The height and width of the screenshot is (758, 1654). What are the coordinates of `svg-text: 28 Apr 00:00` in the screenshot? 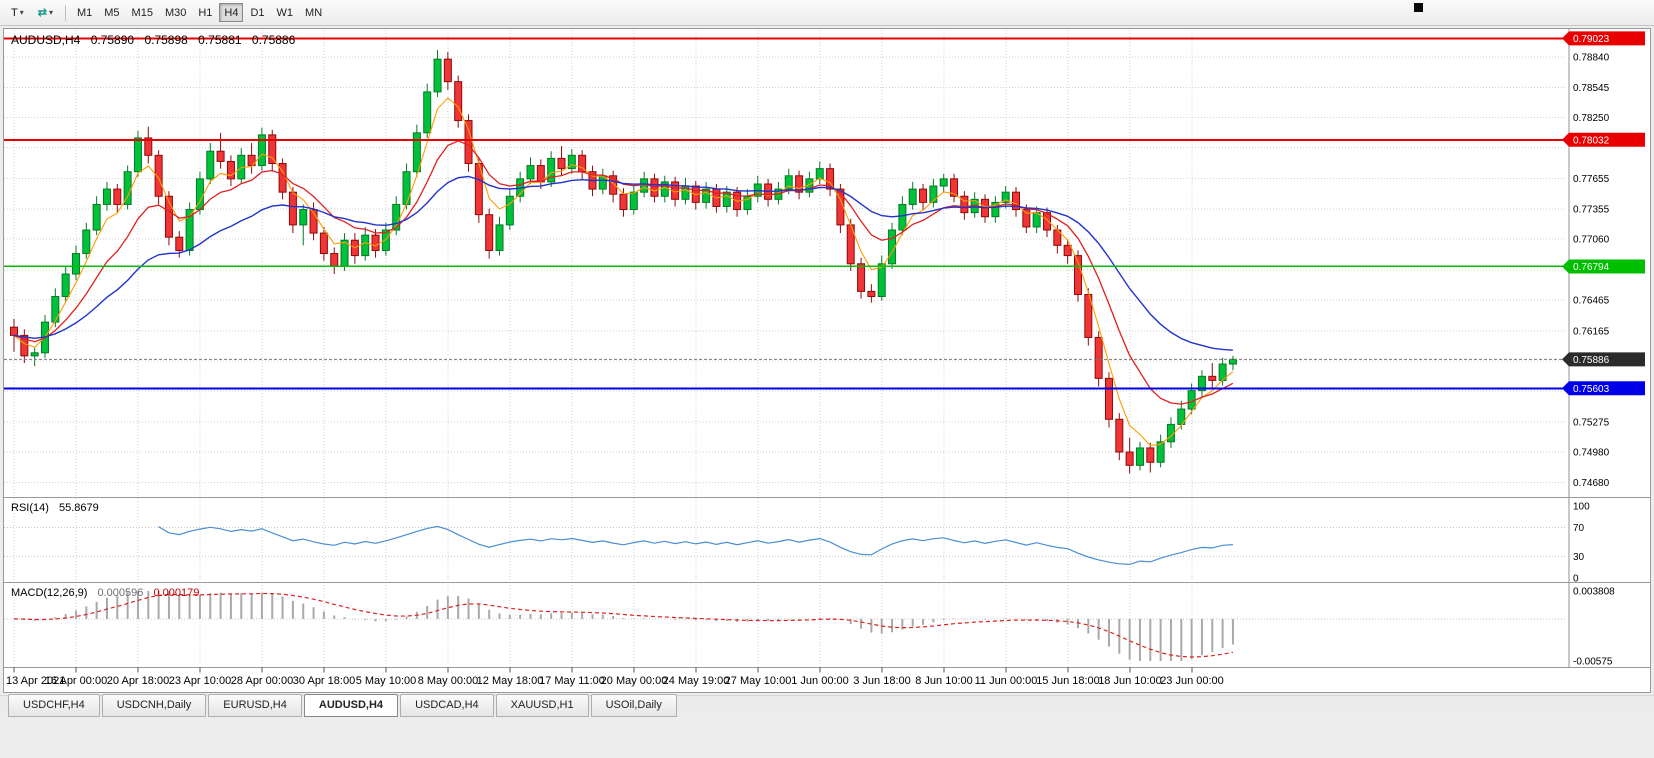 It's located at (262, 681).